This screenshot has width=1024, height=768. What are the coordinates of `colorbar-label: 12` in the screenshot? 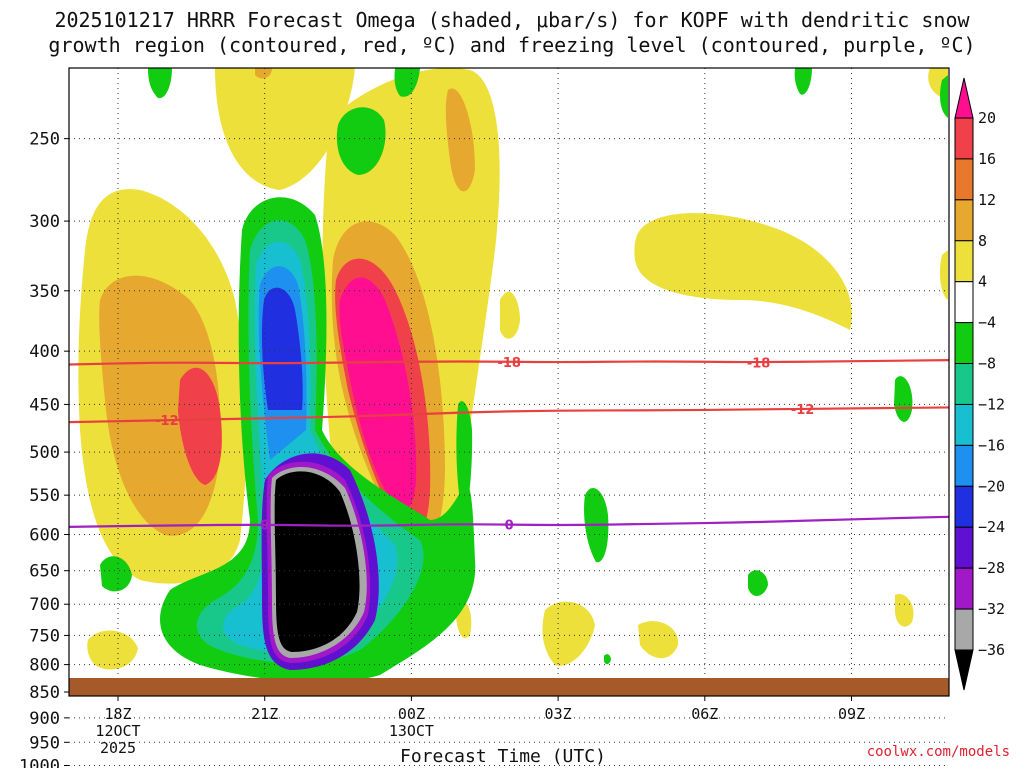 It's located at (987, 200).